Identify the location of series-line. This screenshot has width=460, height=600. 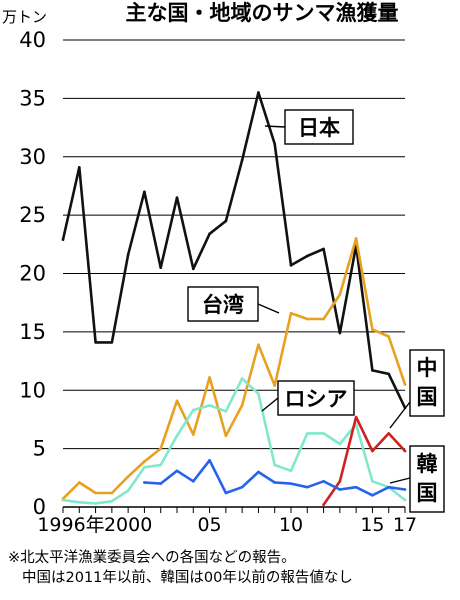
(364, 461).